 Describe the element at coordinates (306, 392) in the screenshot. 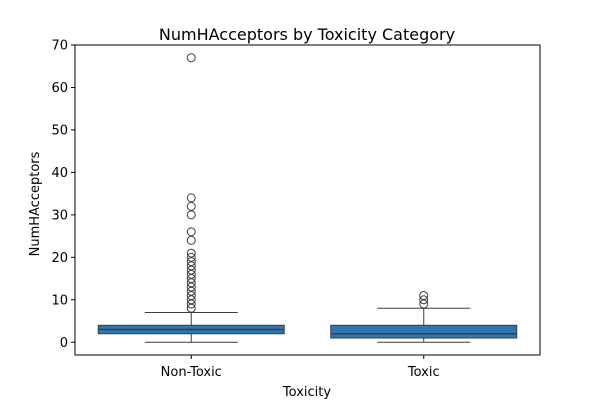

I see `x-axis-label: Toxicity` at that location.